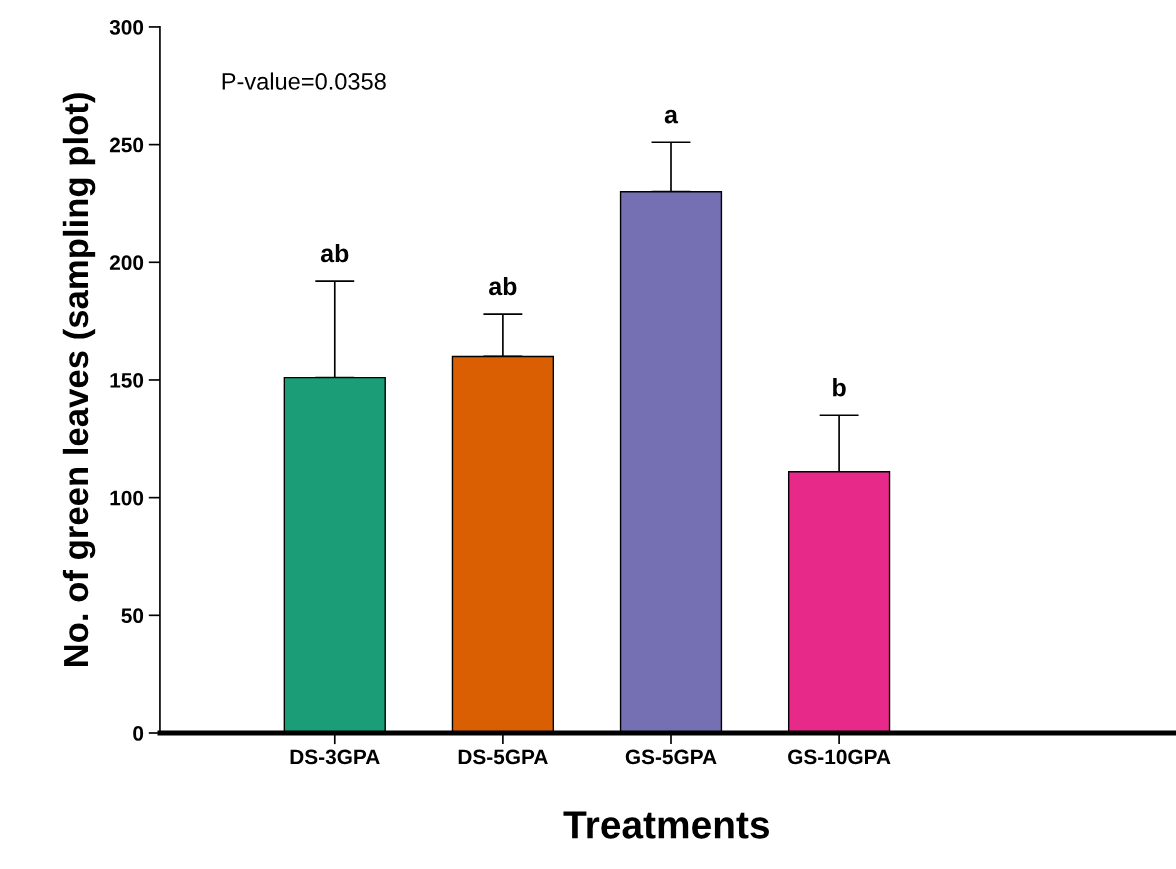  Describe the element at coordinates (304, 81) in the screenshot. I see `annotation: P-value=0.0358` at that location.